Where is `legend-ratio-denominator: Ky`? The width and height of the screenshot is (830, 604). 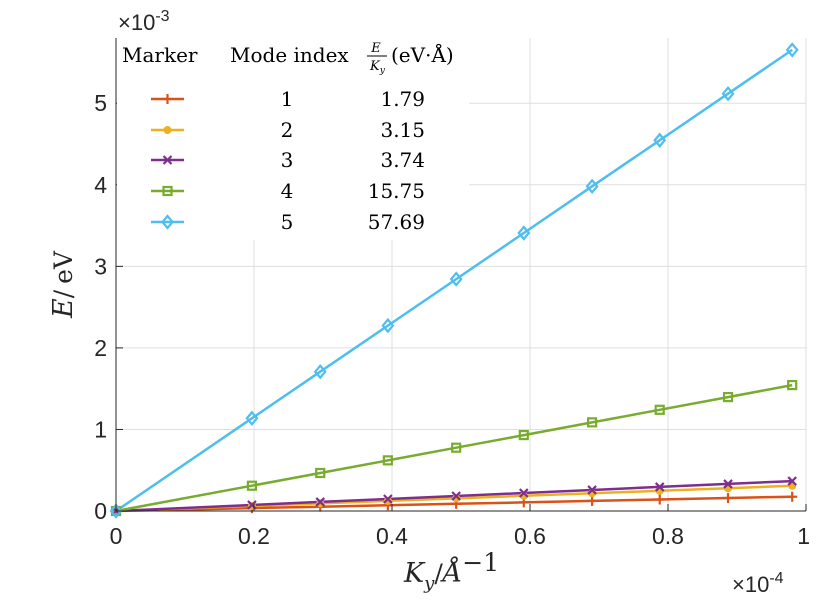 legend-ratio-denominator: Ky is located at coordinates (377, 67).